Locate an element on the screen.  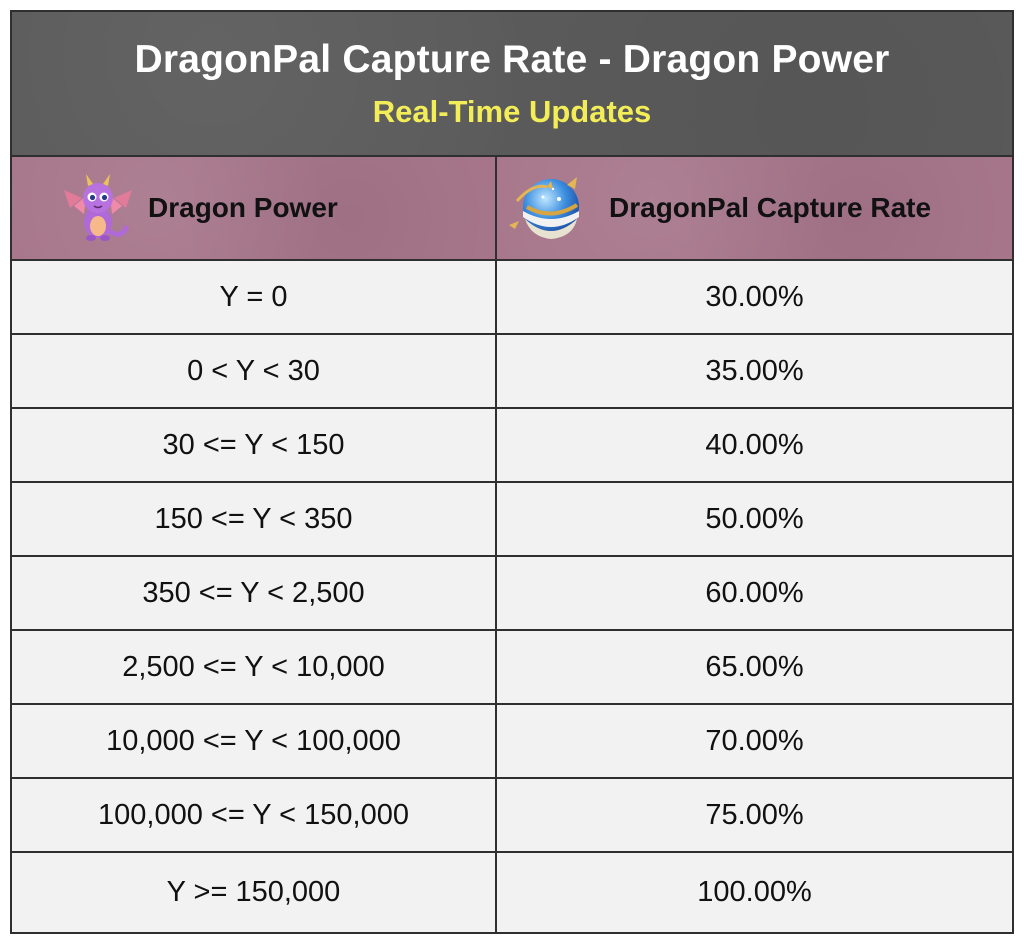
capture-orb-icon is located at coordinates (548, 208).